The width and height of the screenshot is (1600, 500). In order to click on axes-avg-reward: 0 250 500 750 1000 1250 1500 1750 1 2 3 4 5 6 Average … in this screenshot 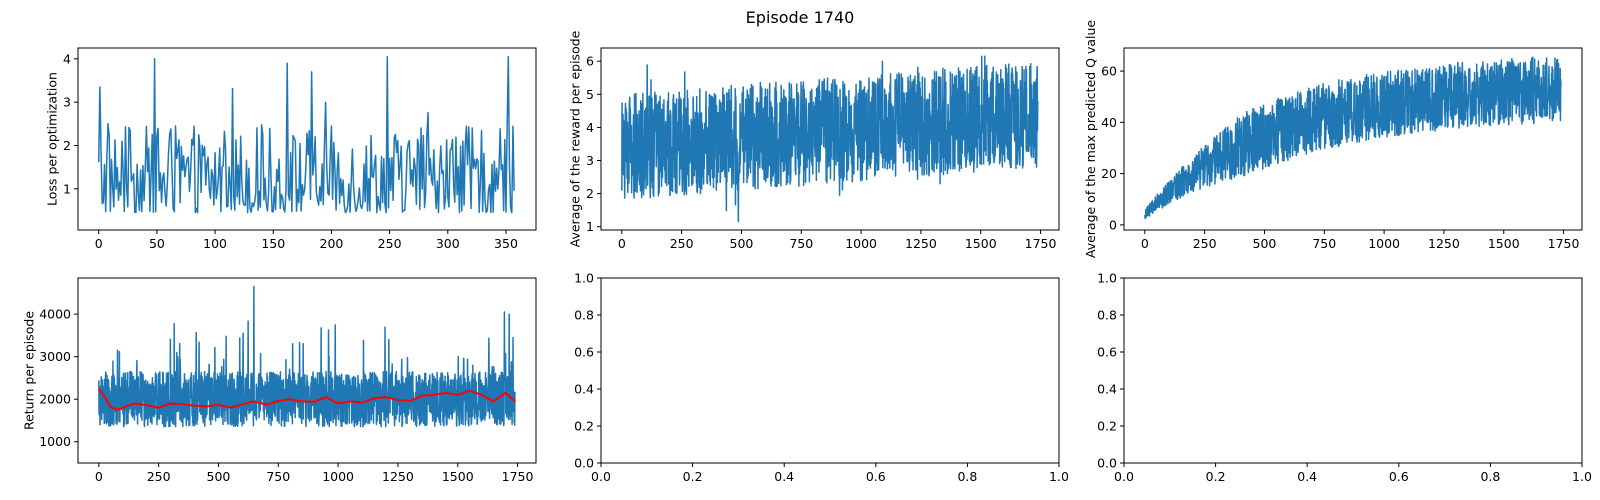, I will do `click(813, 140)`.